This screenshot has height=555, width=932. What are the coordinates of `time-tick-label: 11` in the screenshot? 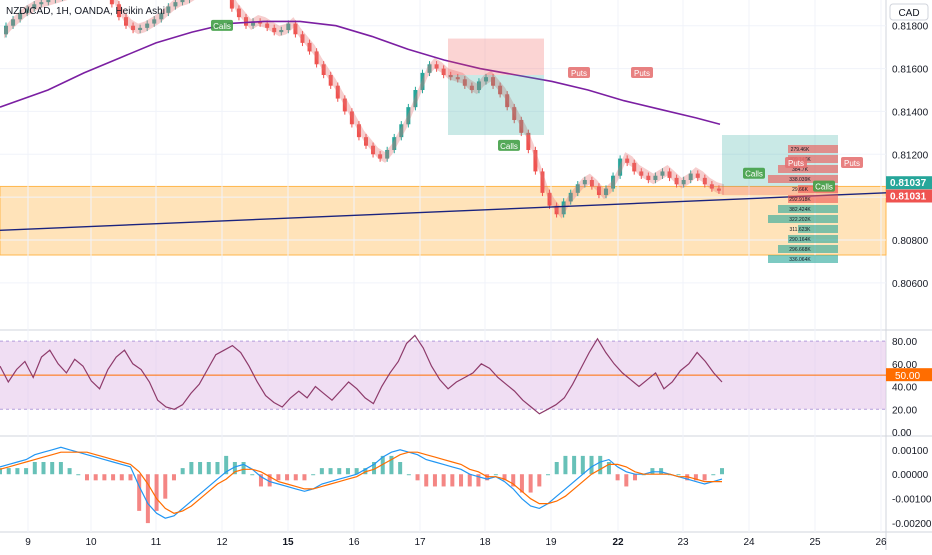 It's located at (156, 542).